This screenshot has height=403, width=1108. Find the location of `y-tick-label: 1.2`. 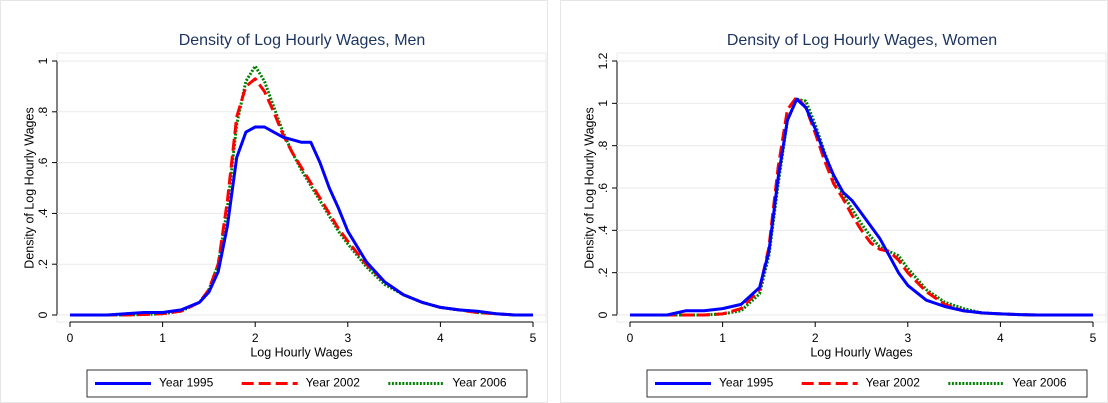

y-tick-label: 1.2 is located at coordinates (603, 60).